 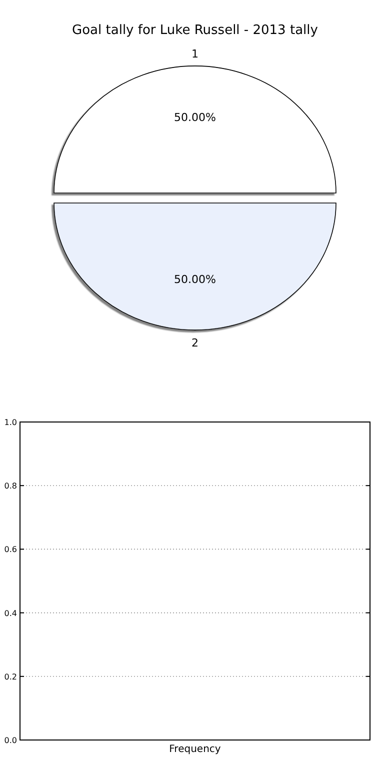 What do you see at coordinates (10, 677) in the screenshot?
I see `y-tick-label: 0.2` at bounding box center [10, 677].